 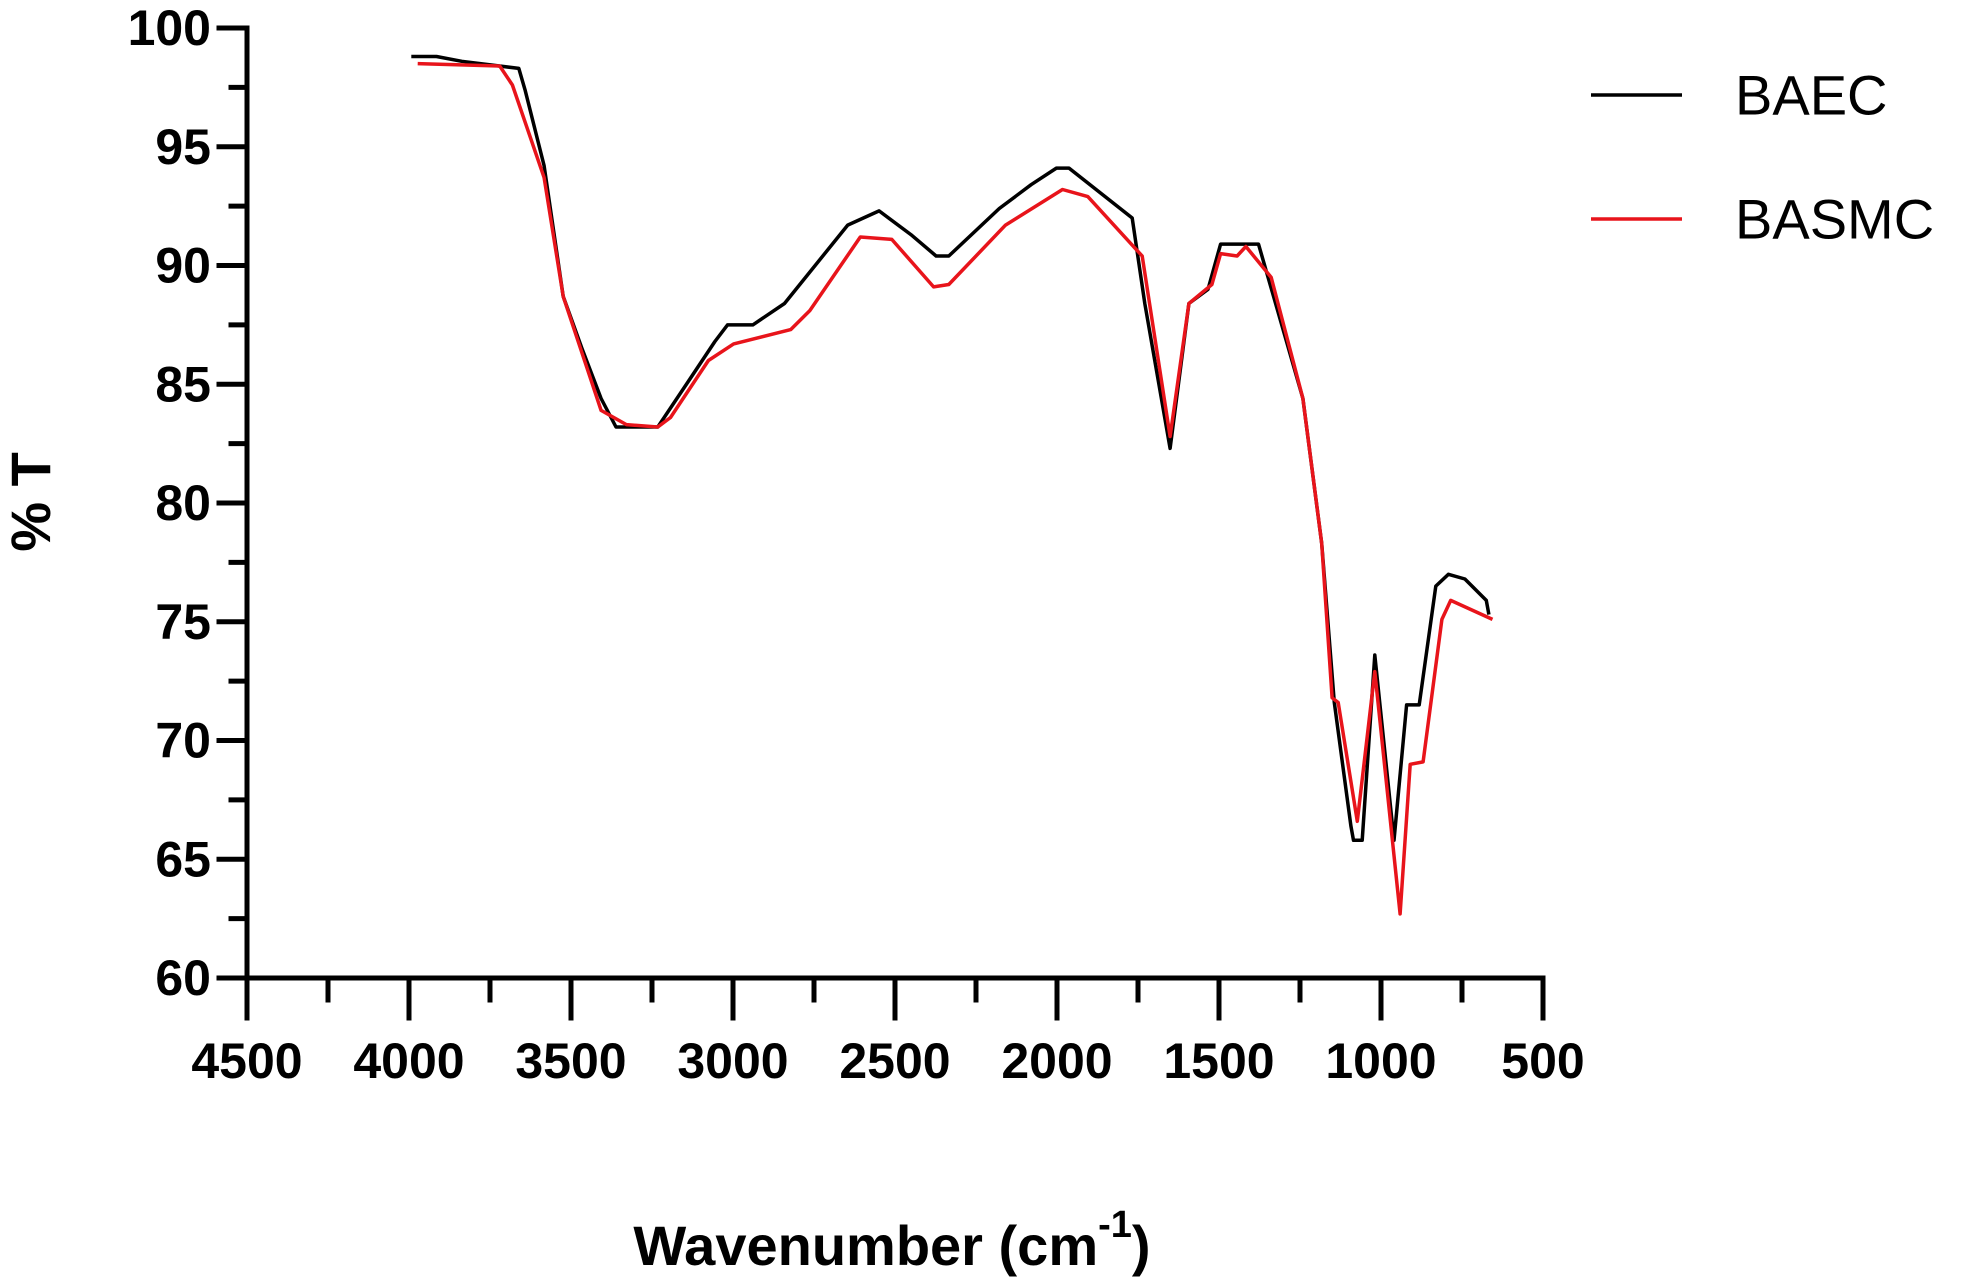 I want to click on y-tick-label: 95, so click(x=183, y=147).